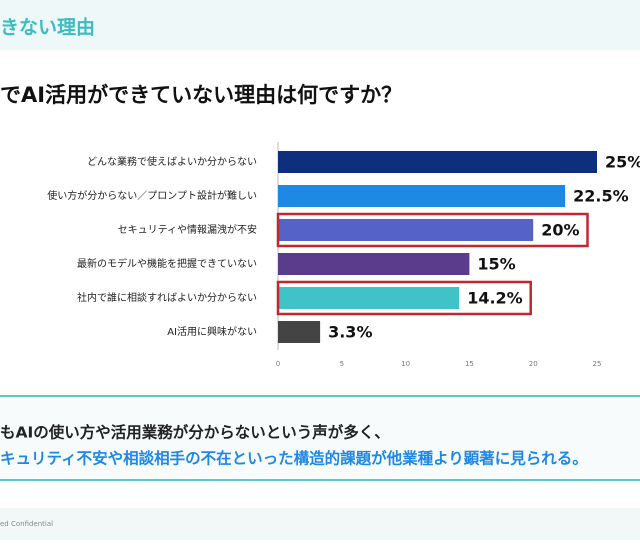 This screenshot has width=640, height=544. Describe the element at coordinates (560, 230) in the screenshot. I see `value-label: 20%` at that location.